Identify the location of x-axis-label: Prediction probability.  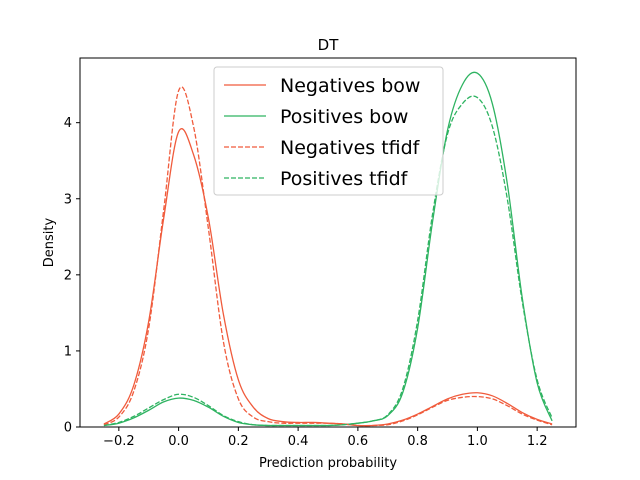
(328, 463).